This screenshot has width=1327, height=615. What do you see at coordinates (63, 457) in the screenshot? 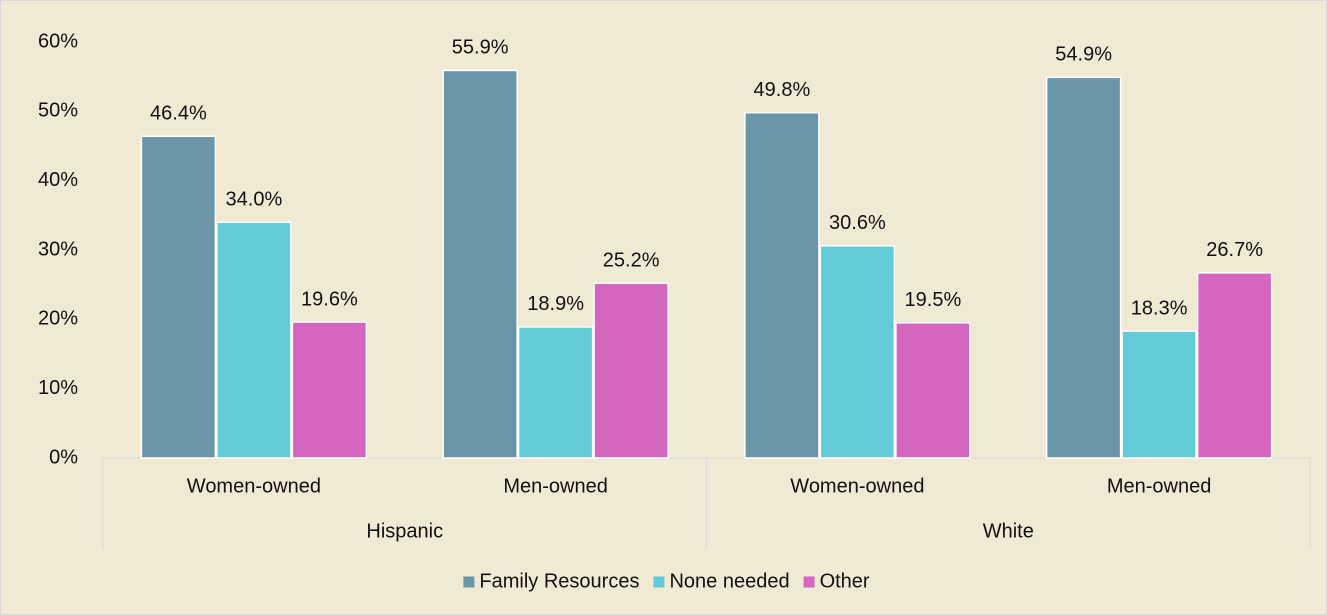
I see `y-tick-label: 0%` at bounding box center [63, 457].